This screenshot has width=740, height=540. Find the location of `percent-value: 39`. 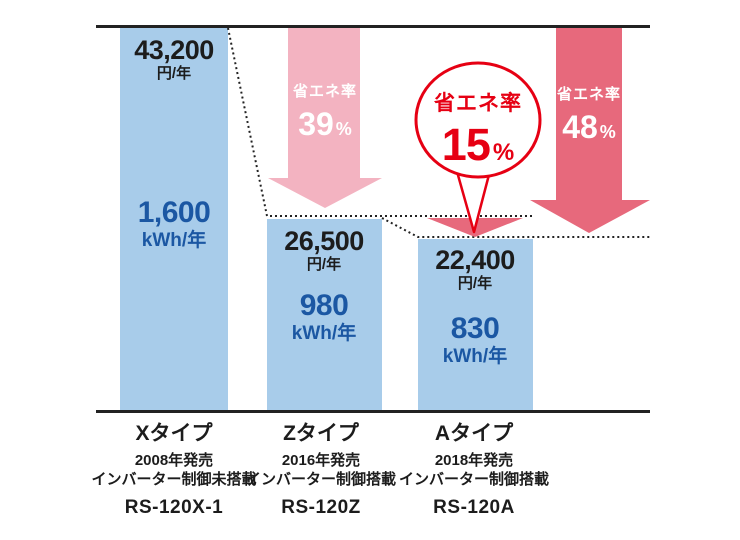

percent-value: 39 is located at coordinates (316, 124).